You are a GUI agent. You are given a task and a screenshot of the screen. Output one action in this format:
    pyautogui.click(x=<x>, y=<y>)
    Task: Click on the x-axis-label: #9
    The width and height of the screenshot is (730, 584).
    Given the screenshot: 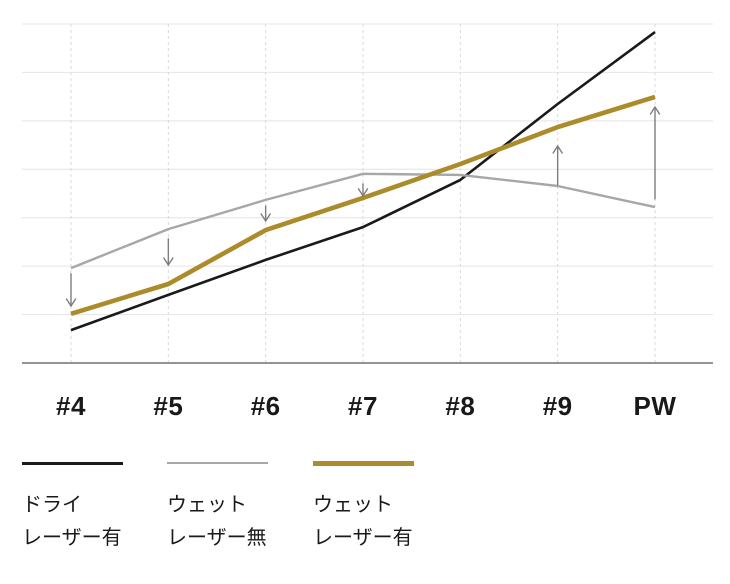 What is the action you would take?
    pyautogui.click(x=557, y=406)
    